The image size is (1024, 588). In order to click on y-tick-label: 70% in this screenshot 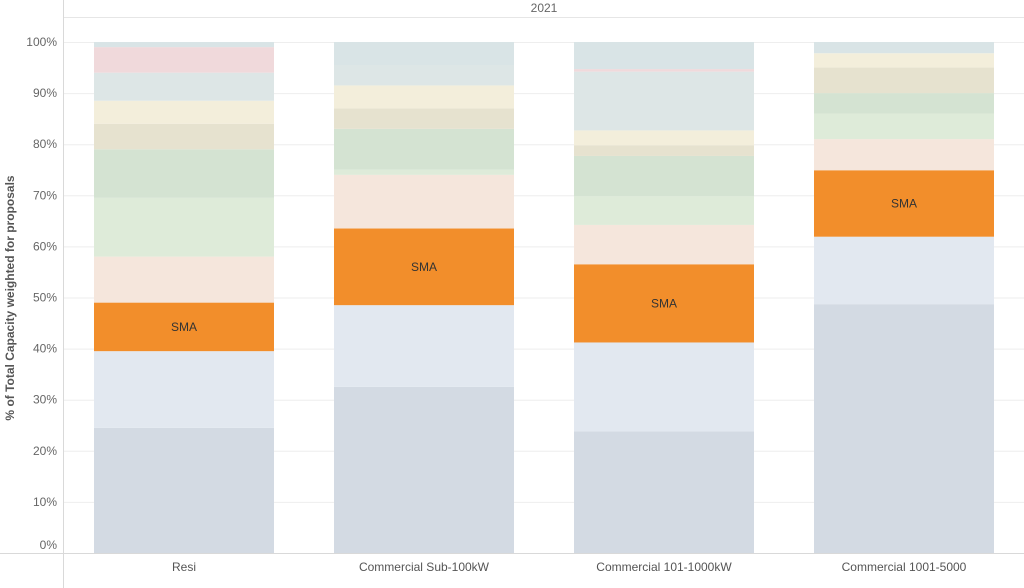, I will do `click(45, 195)`.